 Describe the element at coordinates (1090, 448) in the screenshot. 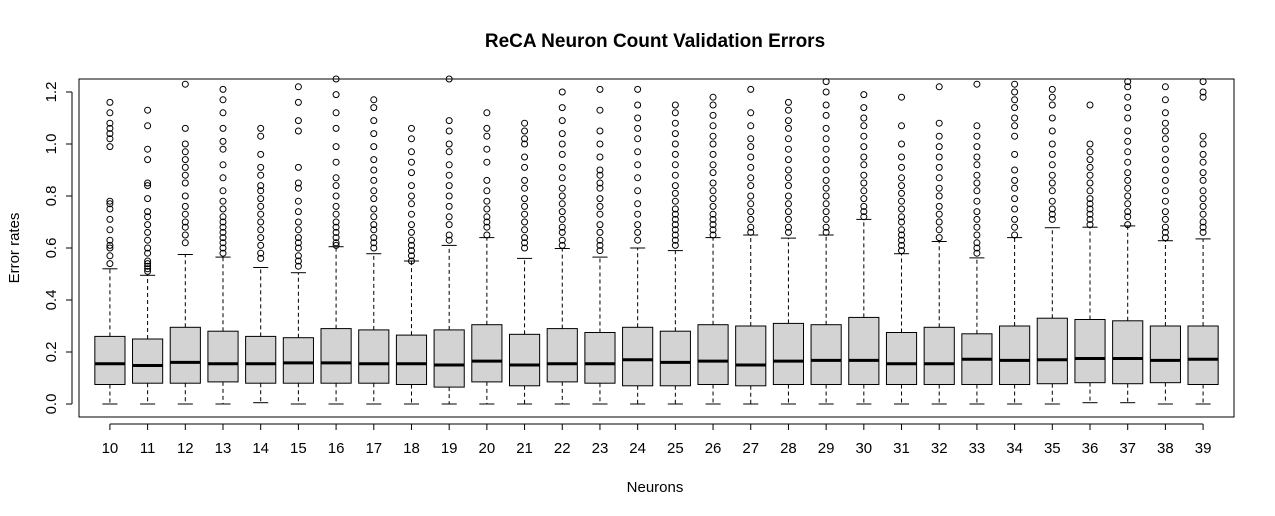

I see `x-tick-label: 36` at that location.